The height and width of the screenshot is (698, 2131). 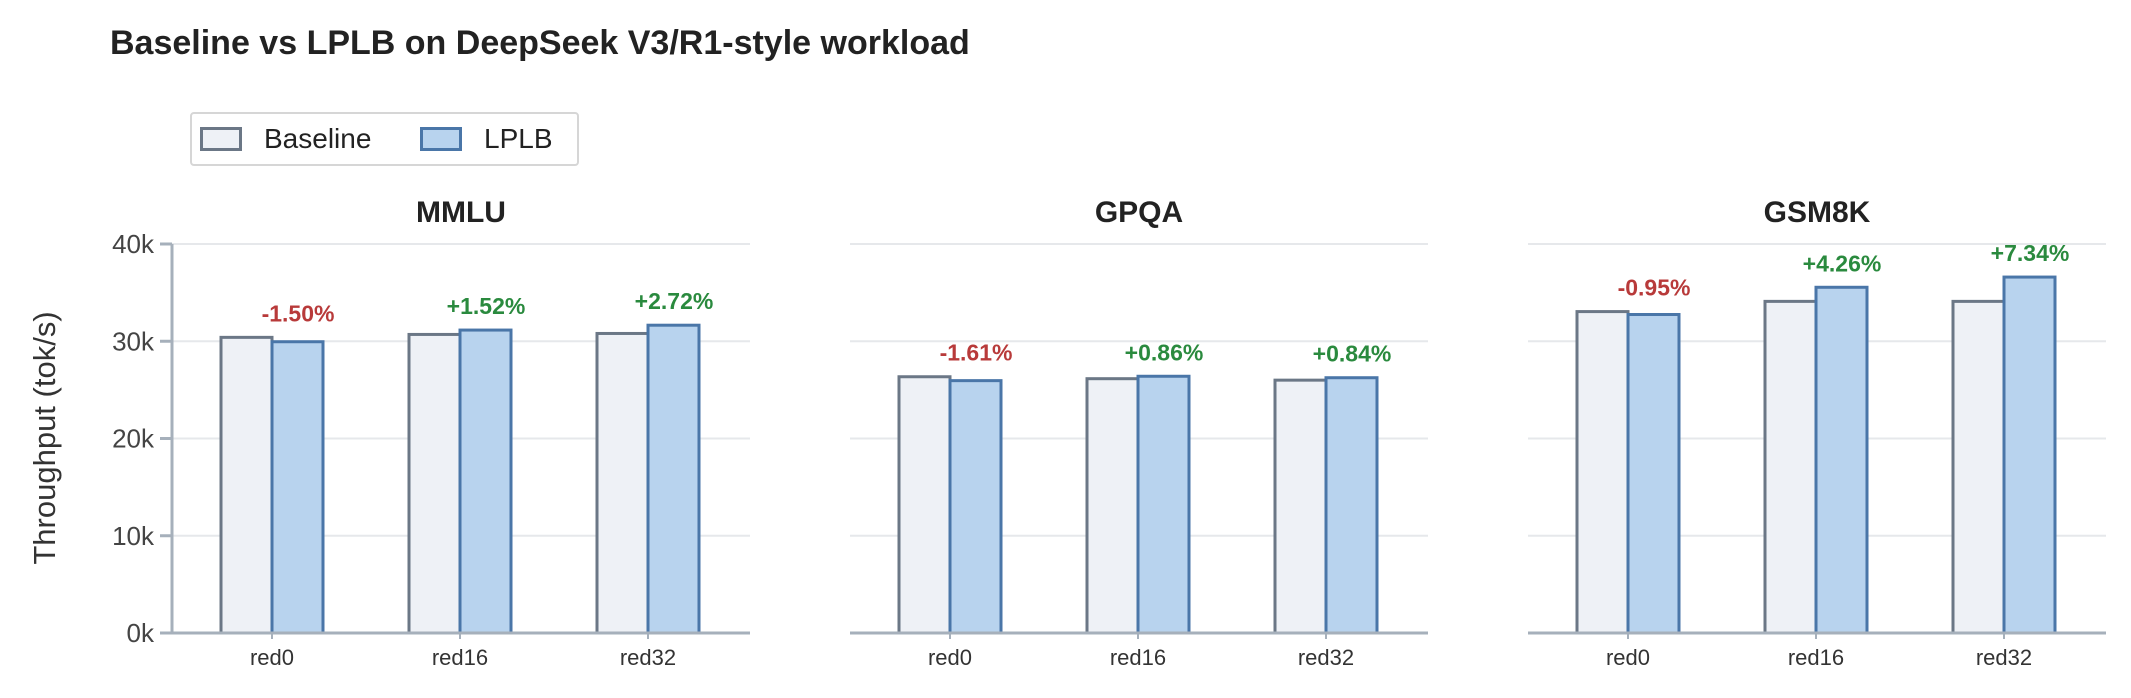 What do you see at coordinates (1841, 460) in the screenshot?
I see `bar-lplb-gsm8k-red16` at bounding box center [1841, 460].